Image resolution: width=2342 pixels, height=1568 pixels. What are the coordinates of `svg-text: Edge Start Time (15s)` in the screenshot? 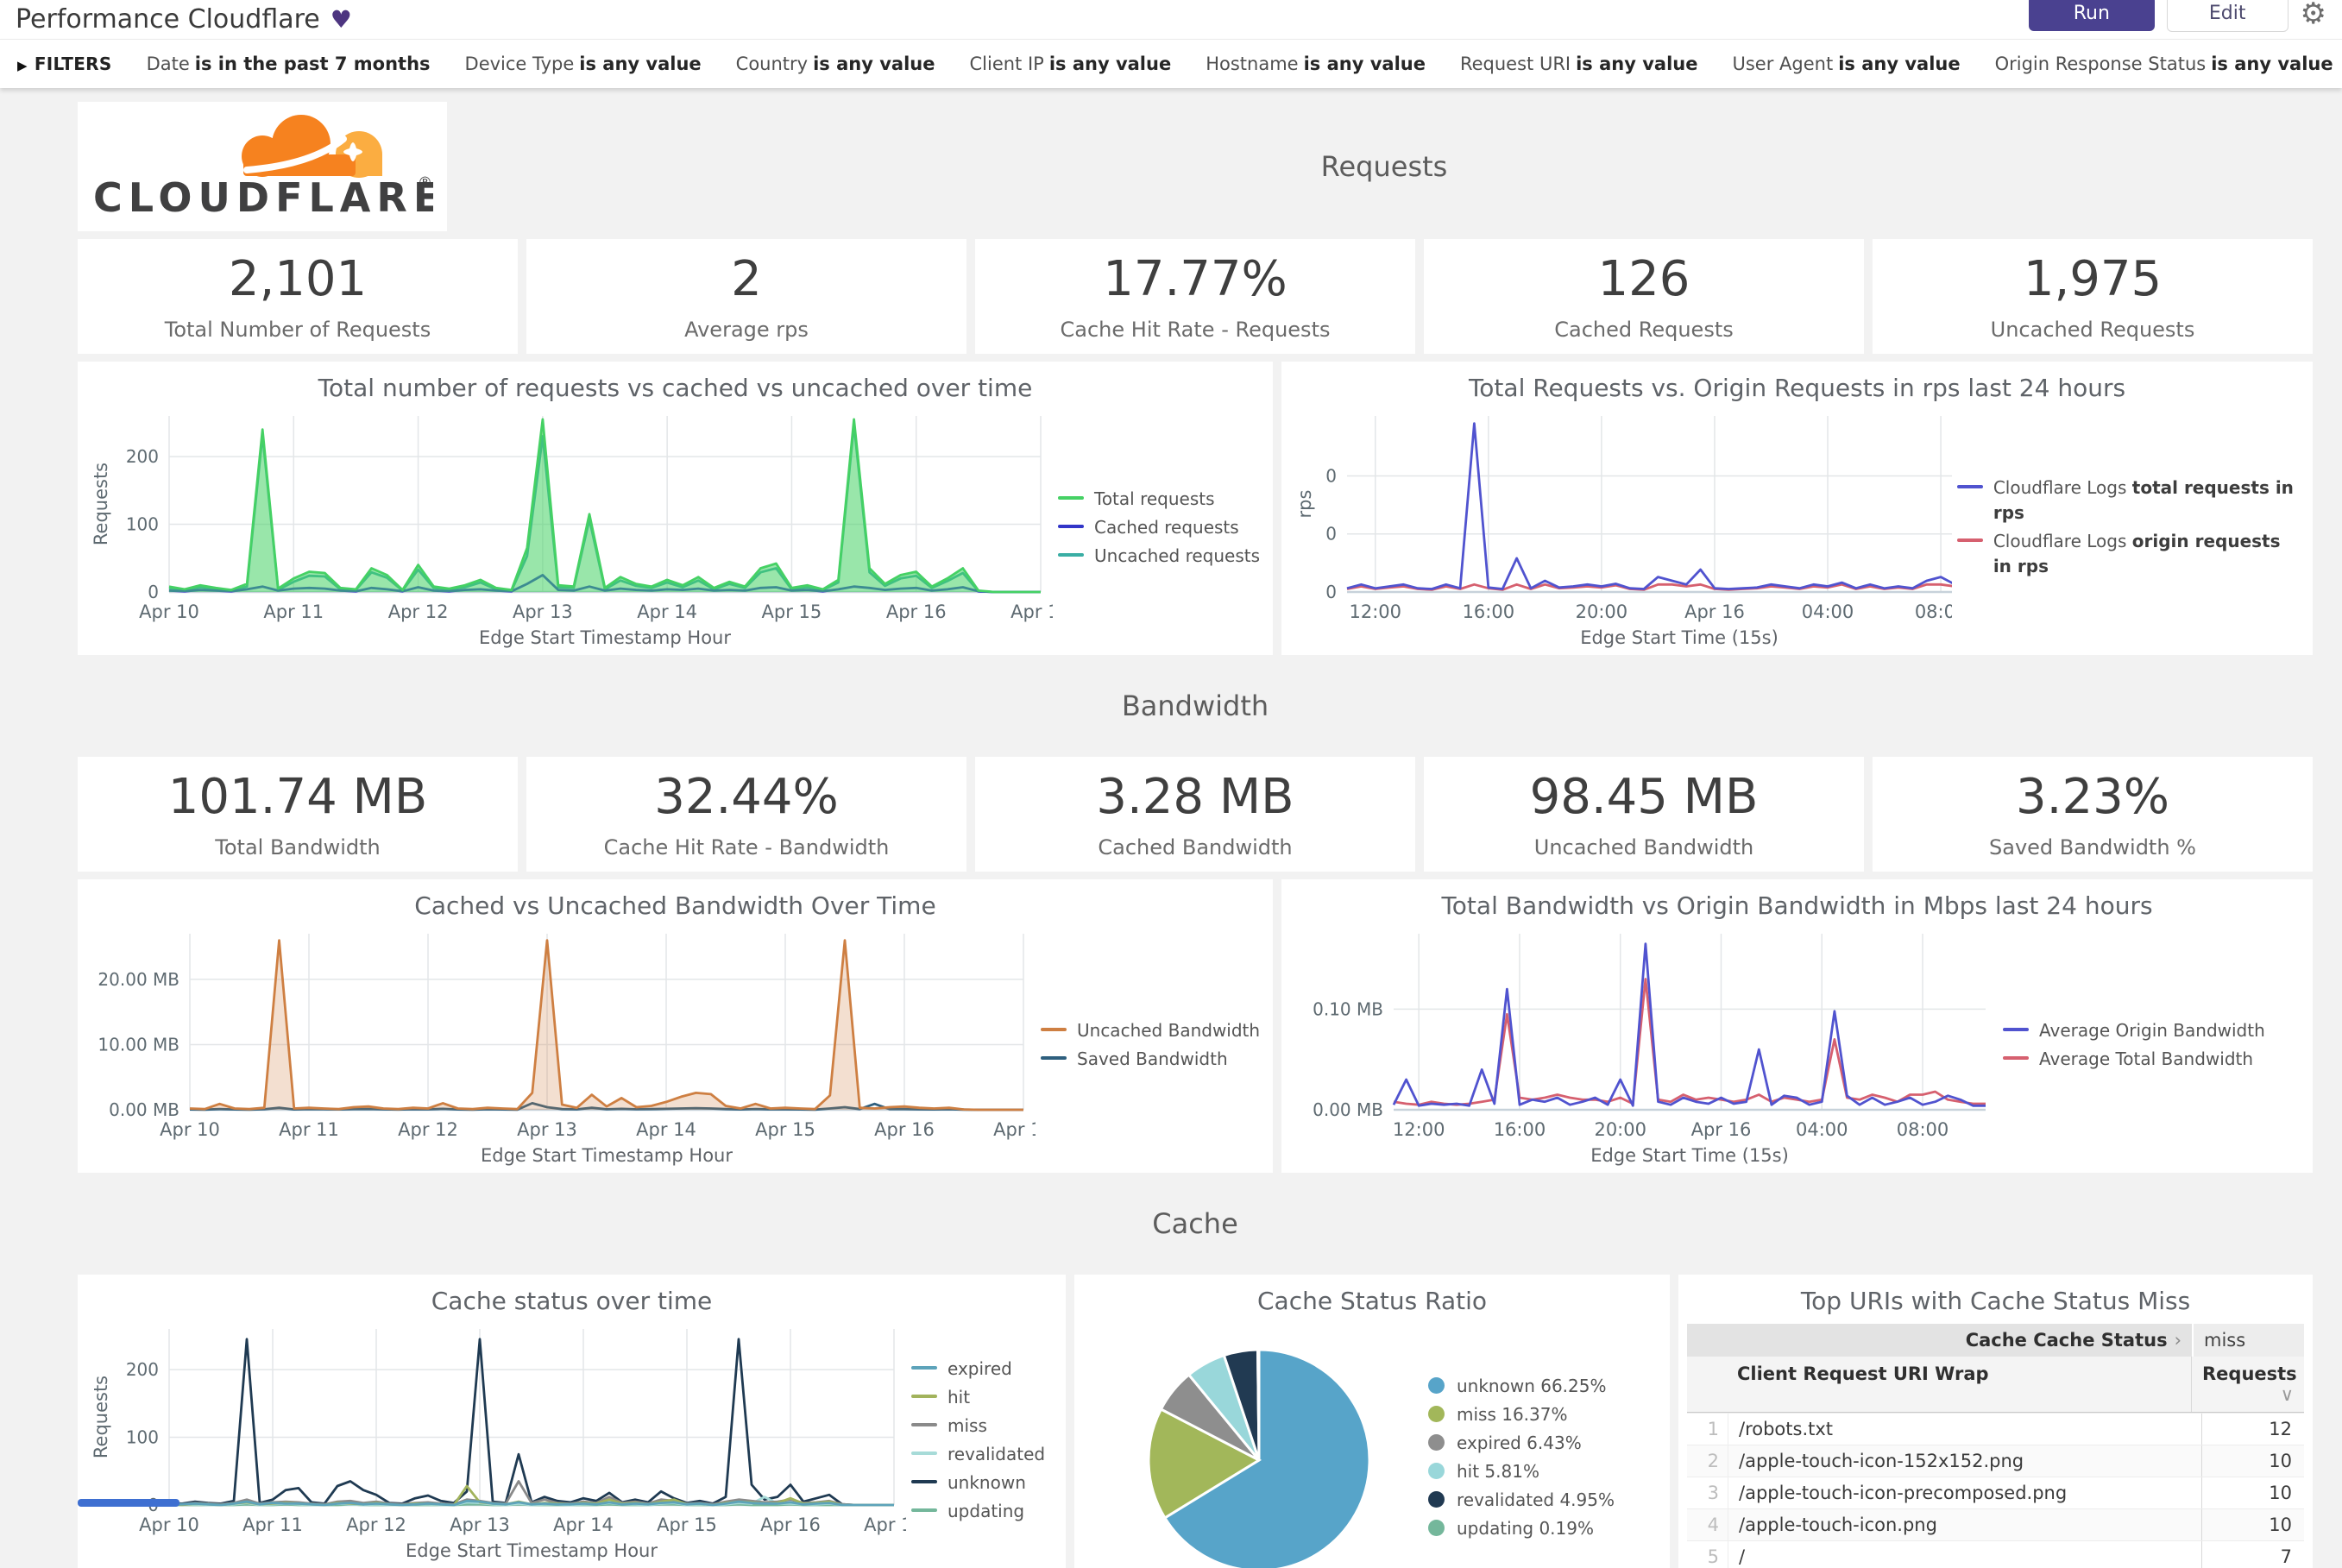 It's located at (1679, 637).